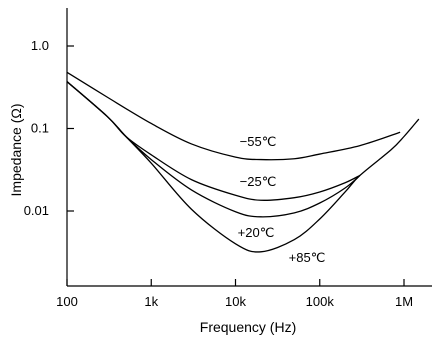 The width and height of the screenshot is (443, 341). Describe the element at coordinates (67, 301) in the screenshot. I see `x-tick-label: 100` at that location.